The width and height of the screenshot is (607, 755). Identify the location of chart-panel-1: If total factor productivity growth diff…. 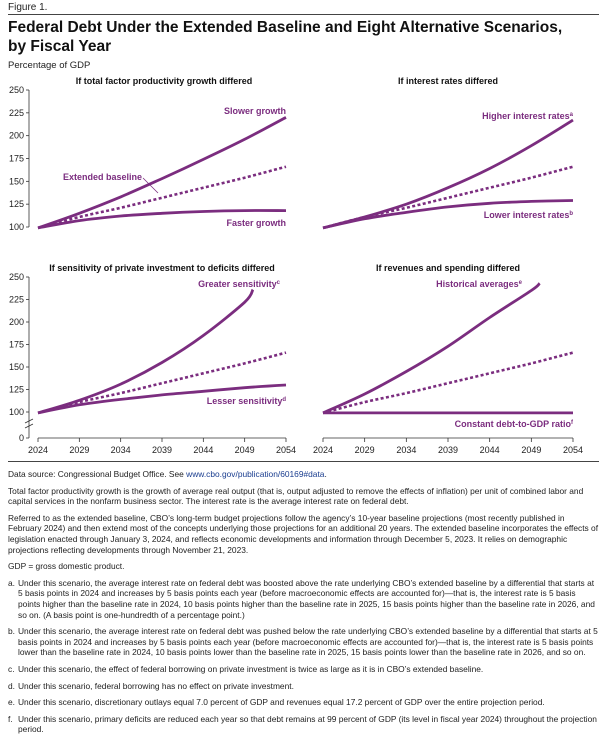
(148, 154).